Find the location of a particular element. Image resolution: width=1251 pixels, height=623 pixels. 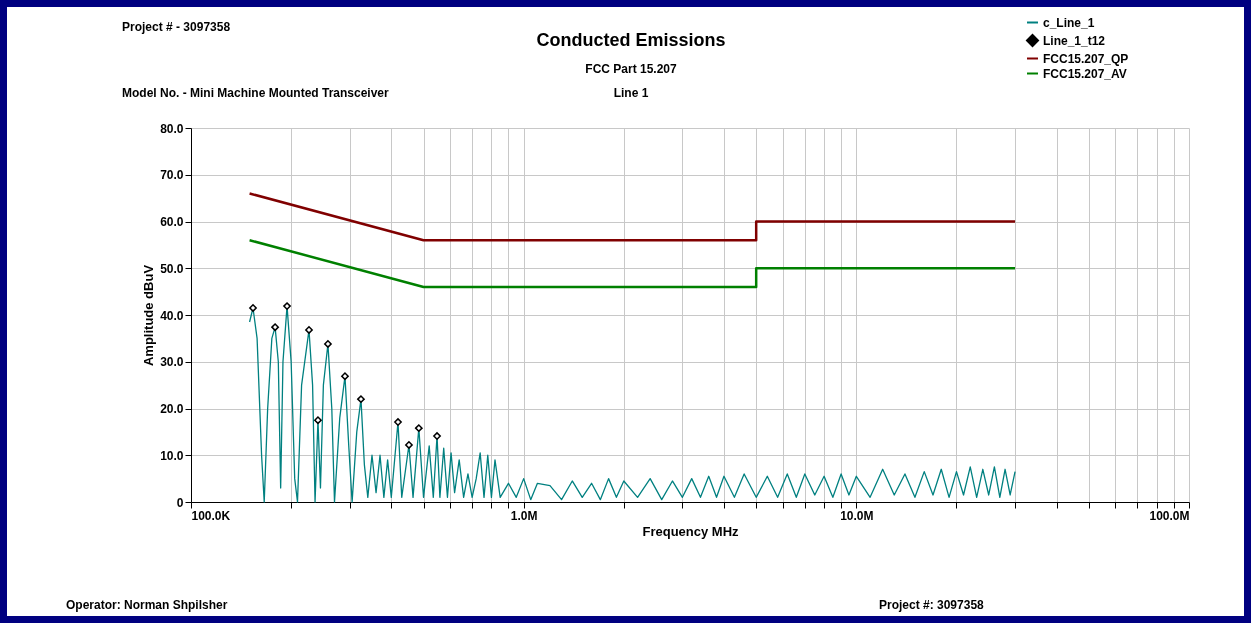

y-tick-label: 30.0 is located at coordinates (172, 362).